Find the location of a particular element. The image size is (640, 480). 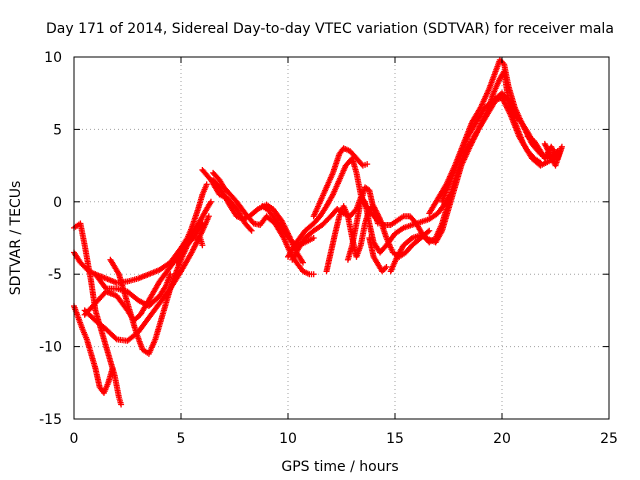

series-trace-c is located at coordinates (98, 314).